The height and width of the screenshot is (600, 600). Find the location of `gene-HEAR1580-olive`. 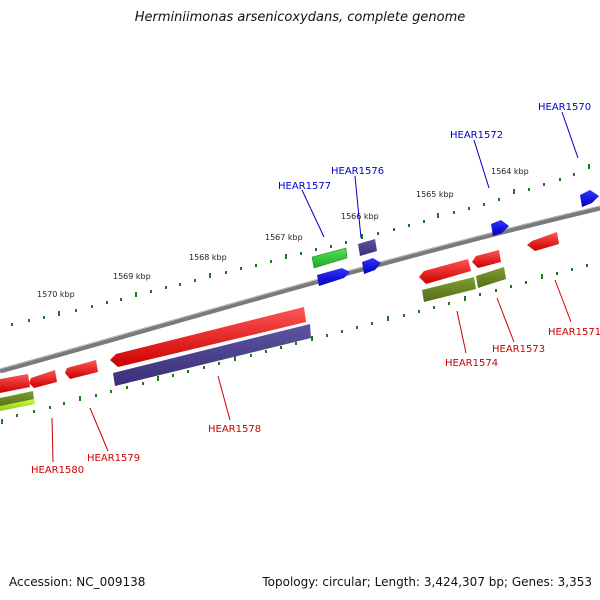

gene-HEAR1580-olive is located at coordinates (17, 399).